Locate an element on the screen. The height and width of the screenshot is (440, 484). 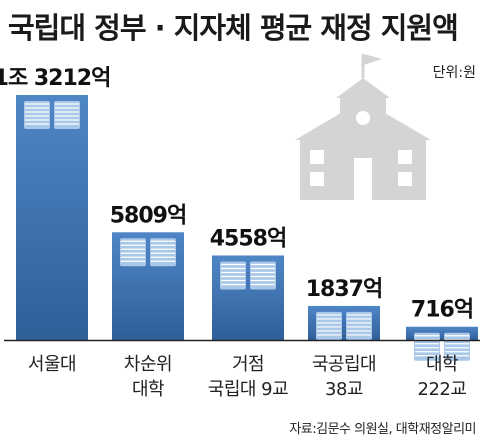
unit-label: 단위:원 is located at coordinates (454, 73).